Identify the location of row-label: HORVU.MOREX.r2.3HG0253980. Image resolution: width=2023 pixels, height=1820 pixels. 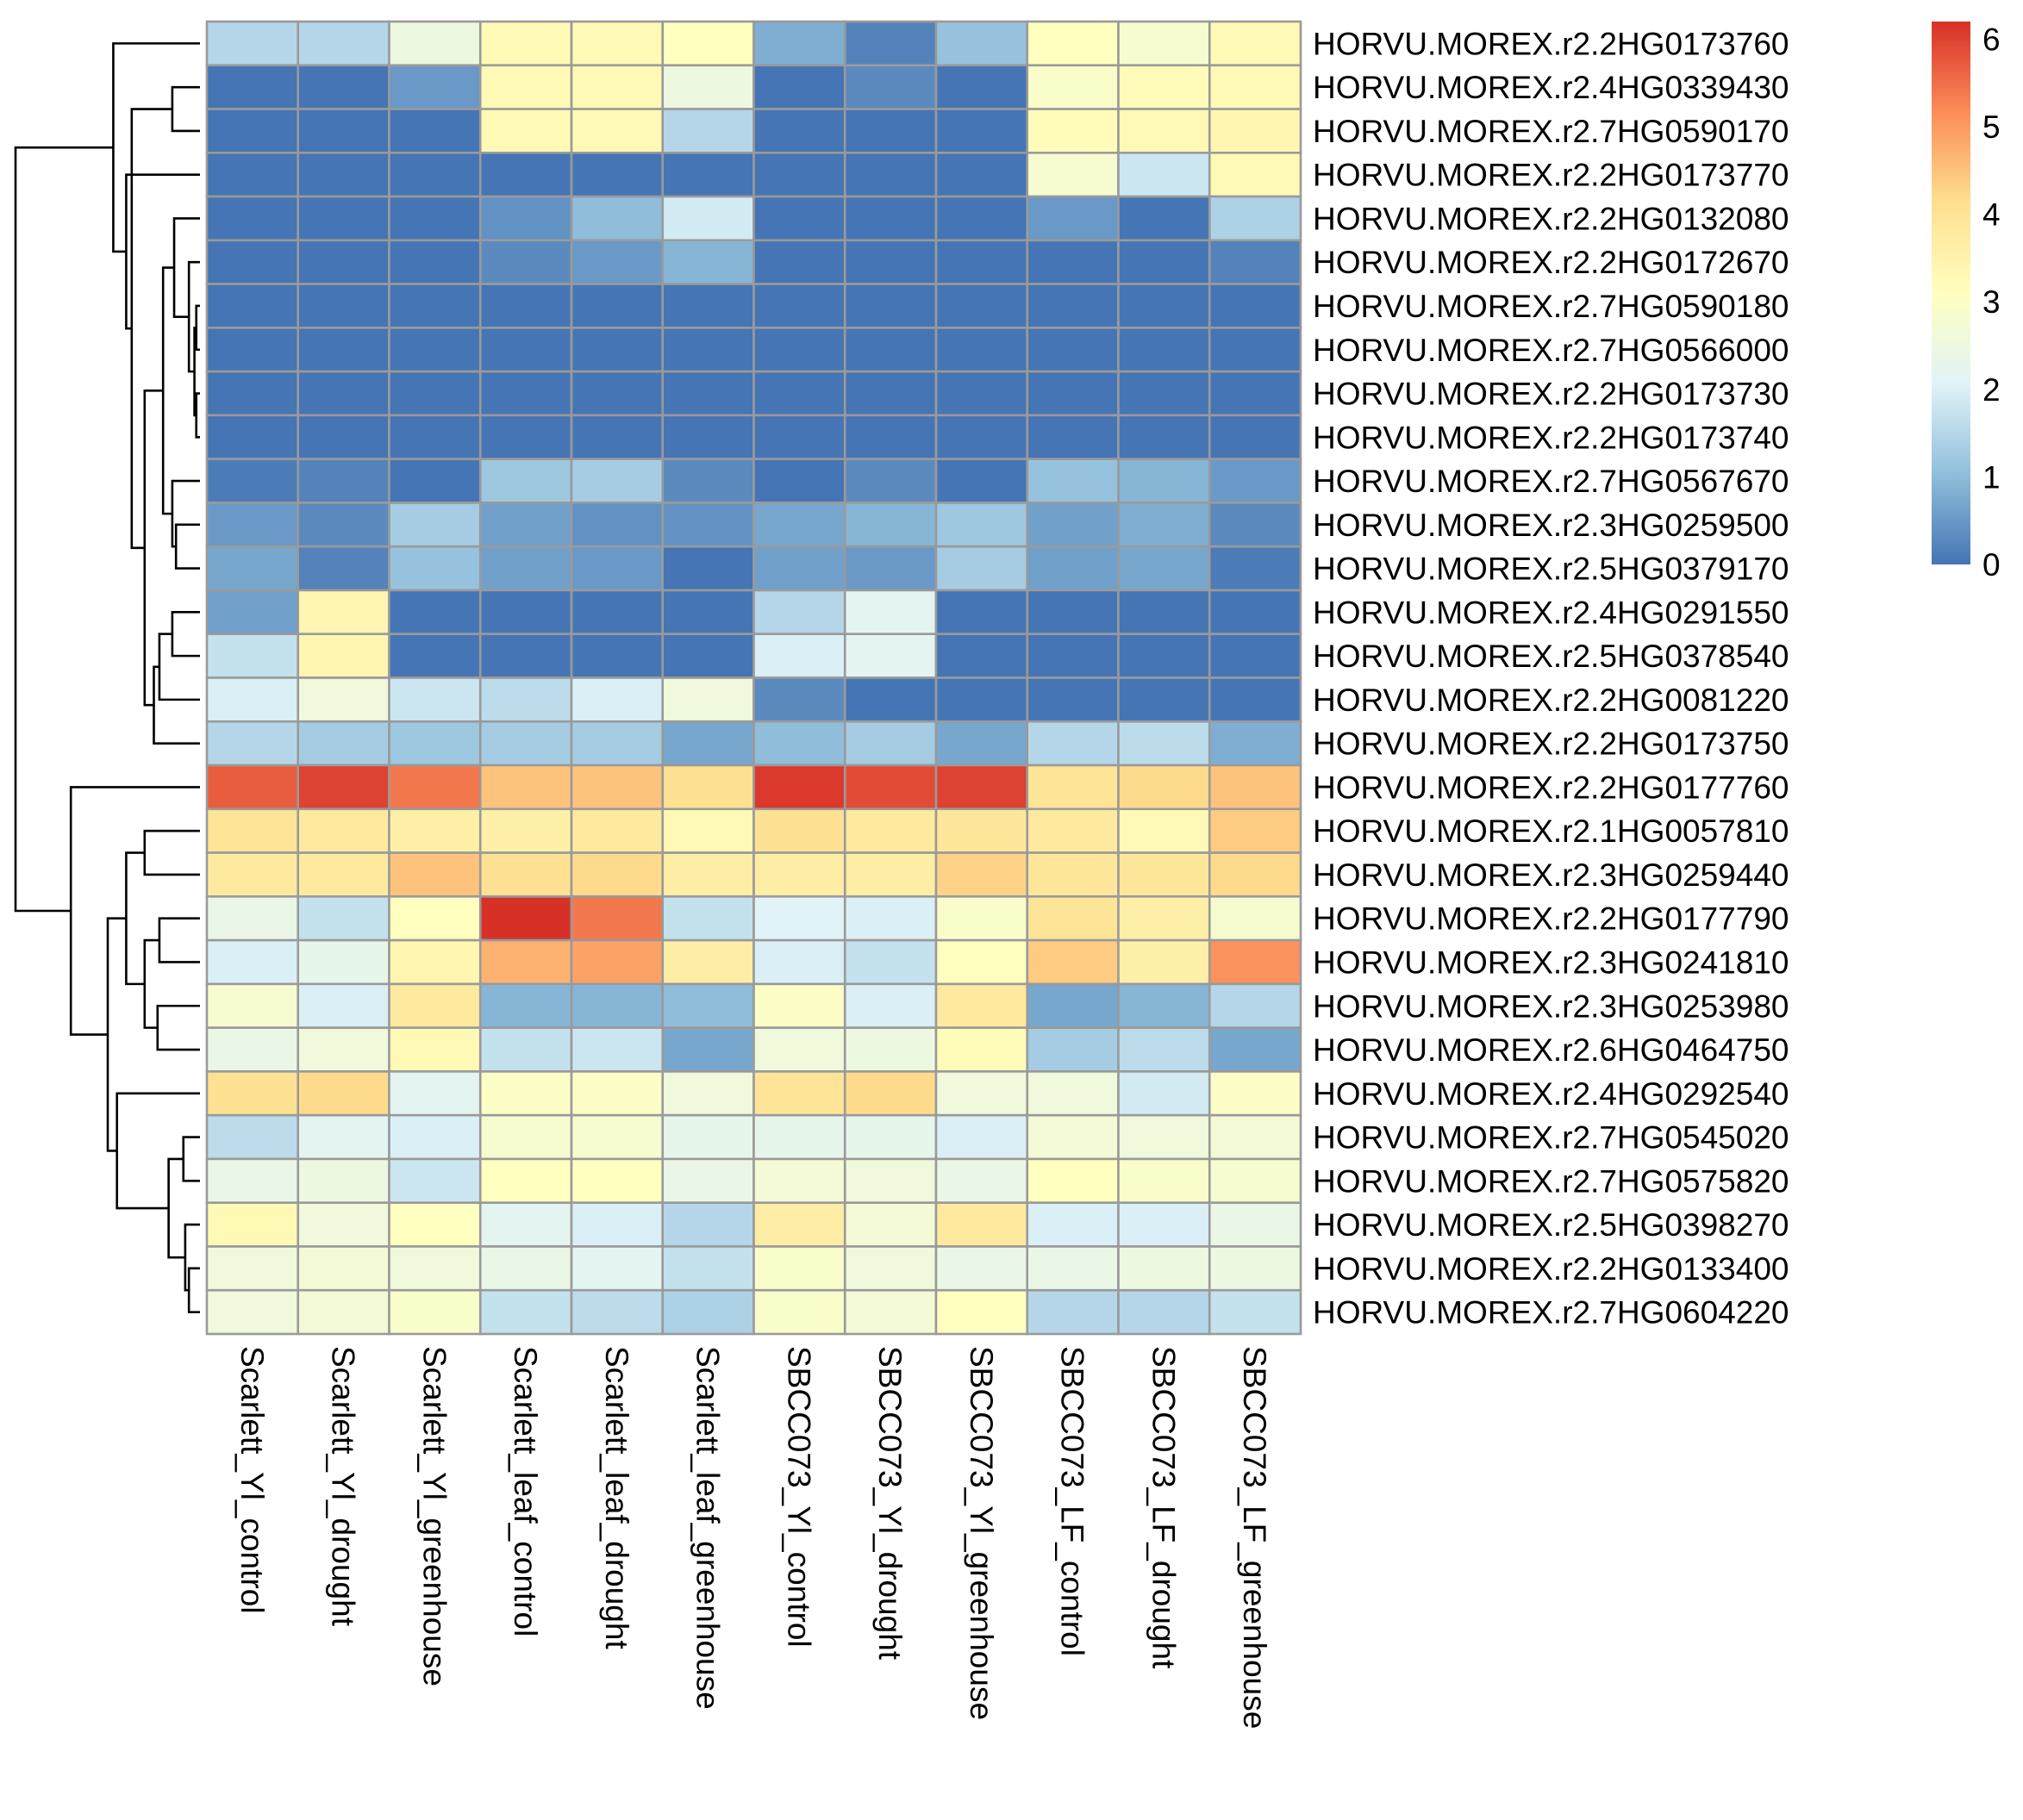
(1551, 1006).